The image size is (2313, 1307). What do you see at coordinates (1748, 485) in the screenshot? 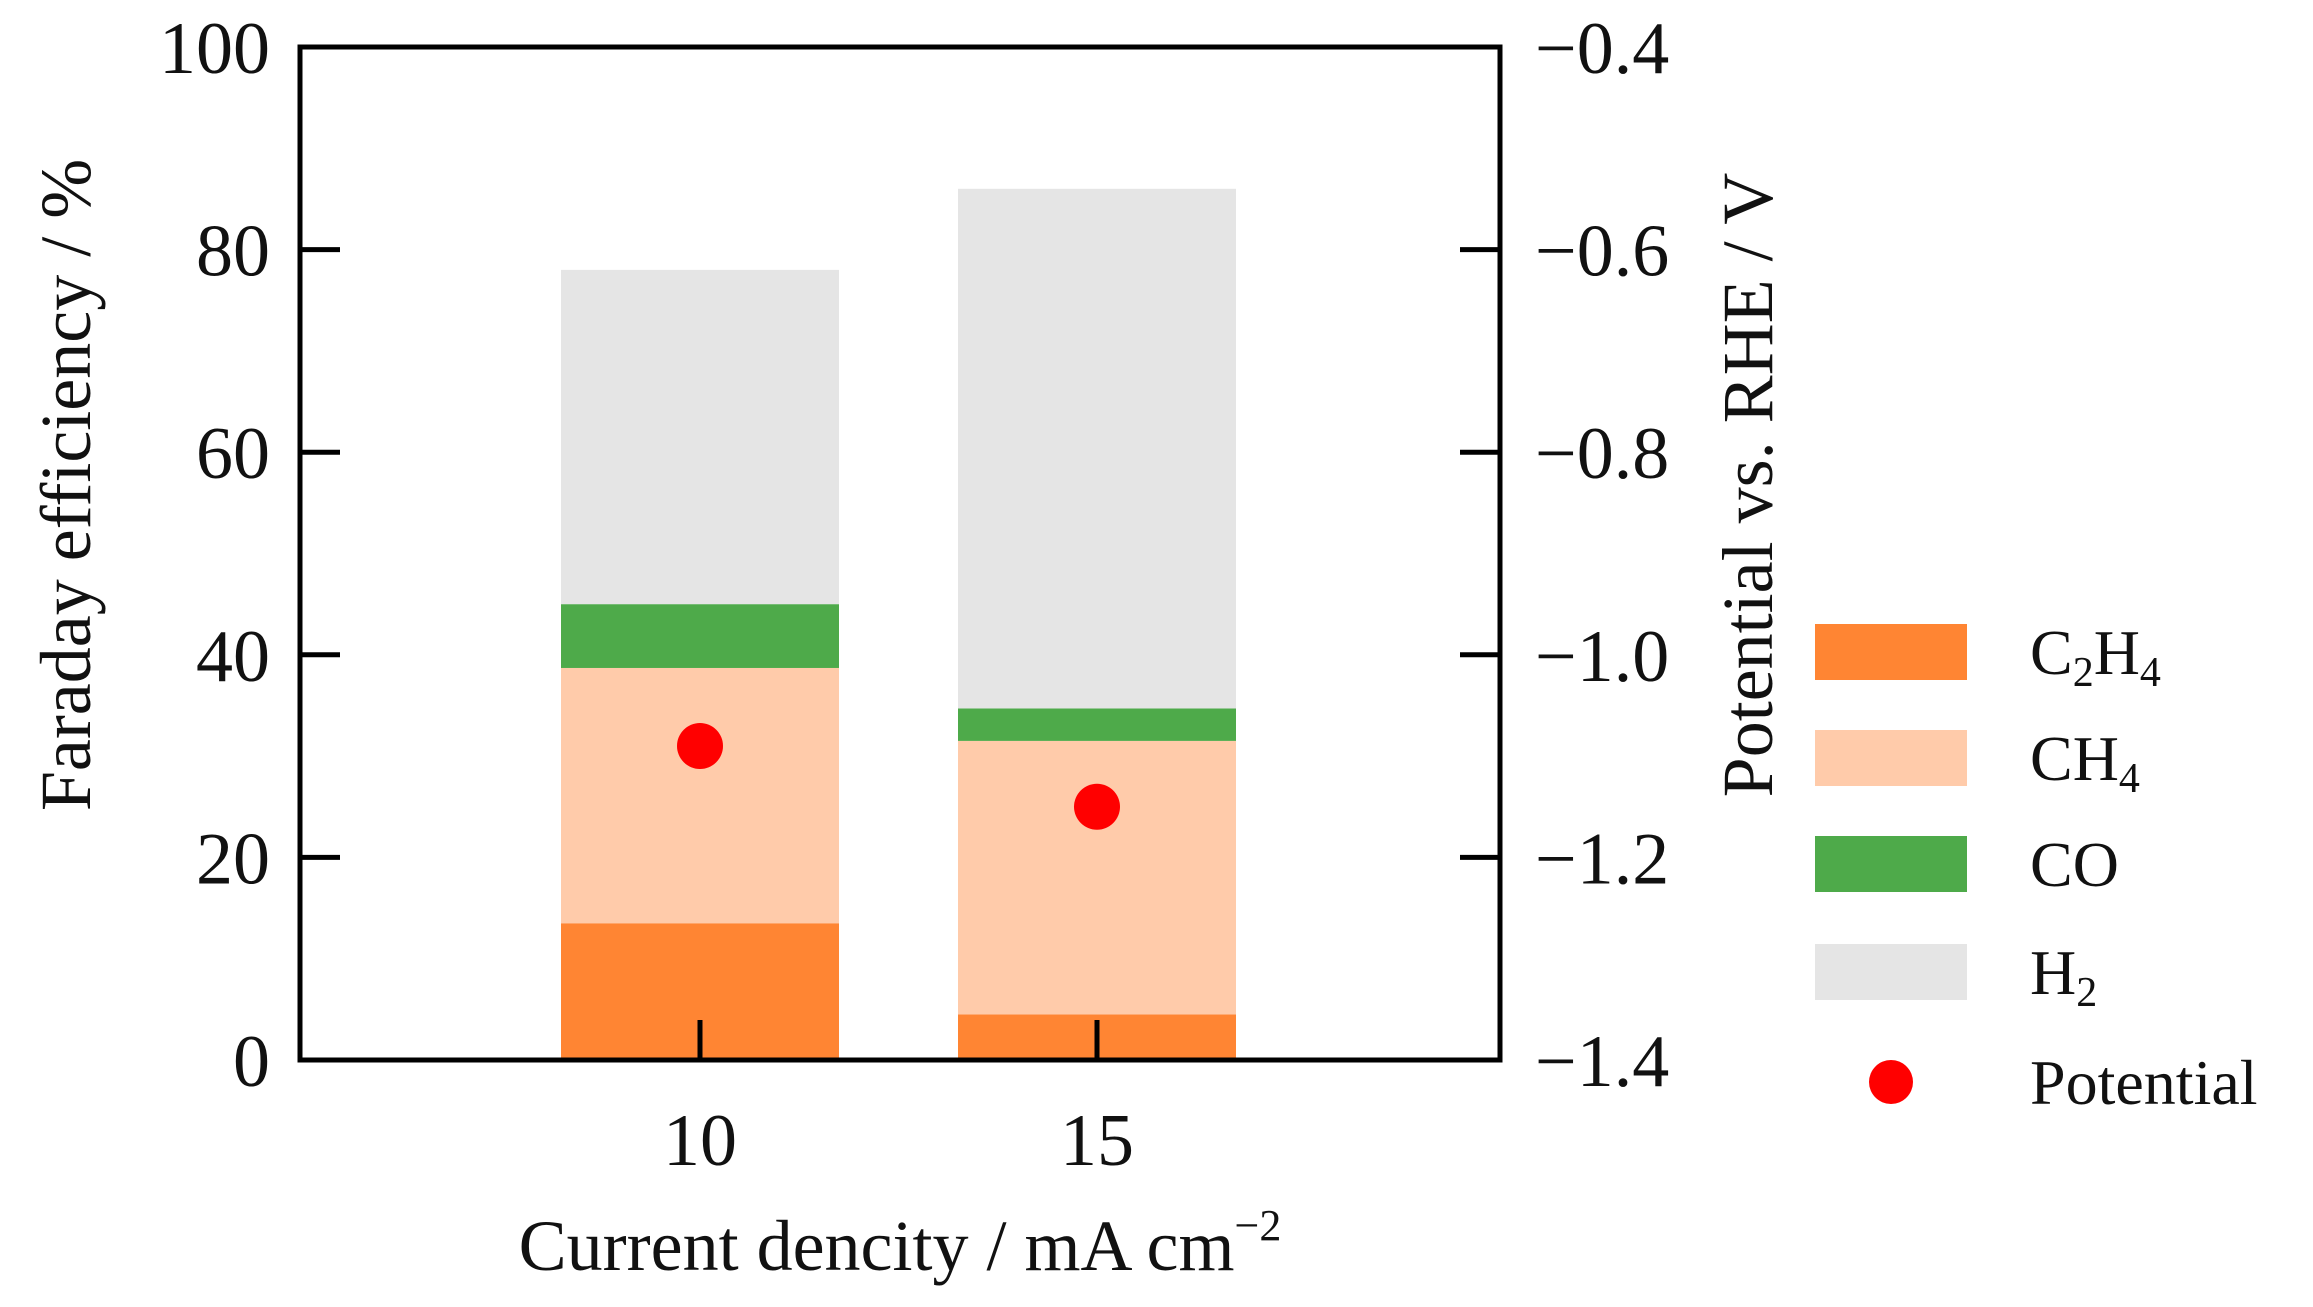
I see `y2-axis-title: Potential vs. RHE / V` at bounding box center [1748, 485].